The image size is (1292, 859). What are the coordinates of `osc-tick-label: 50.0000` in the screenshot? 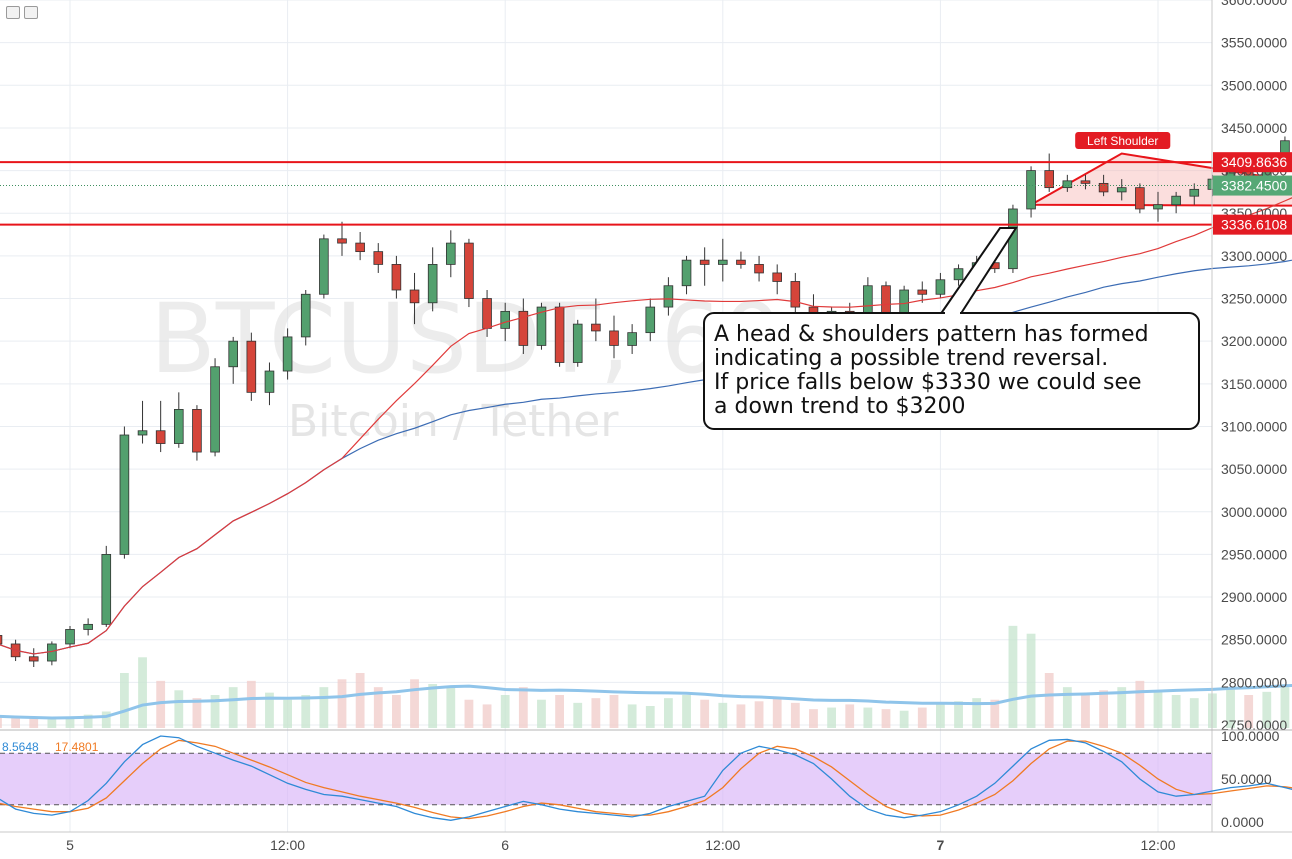 It's located at (1246, 779).